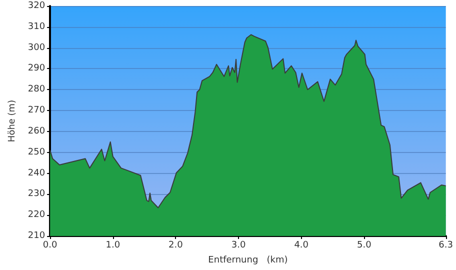 The width and height of the screenshot is (456, 270). I want to click on y-tick-label: 230, so click(37, 194).